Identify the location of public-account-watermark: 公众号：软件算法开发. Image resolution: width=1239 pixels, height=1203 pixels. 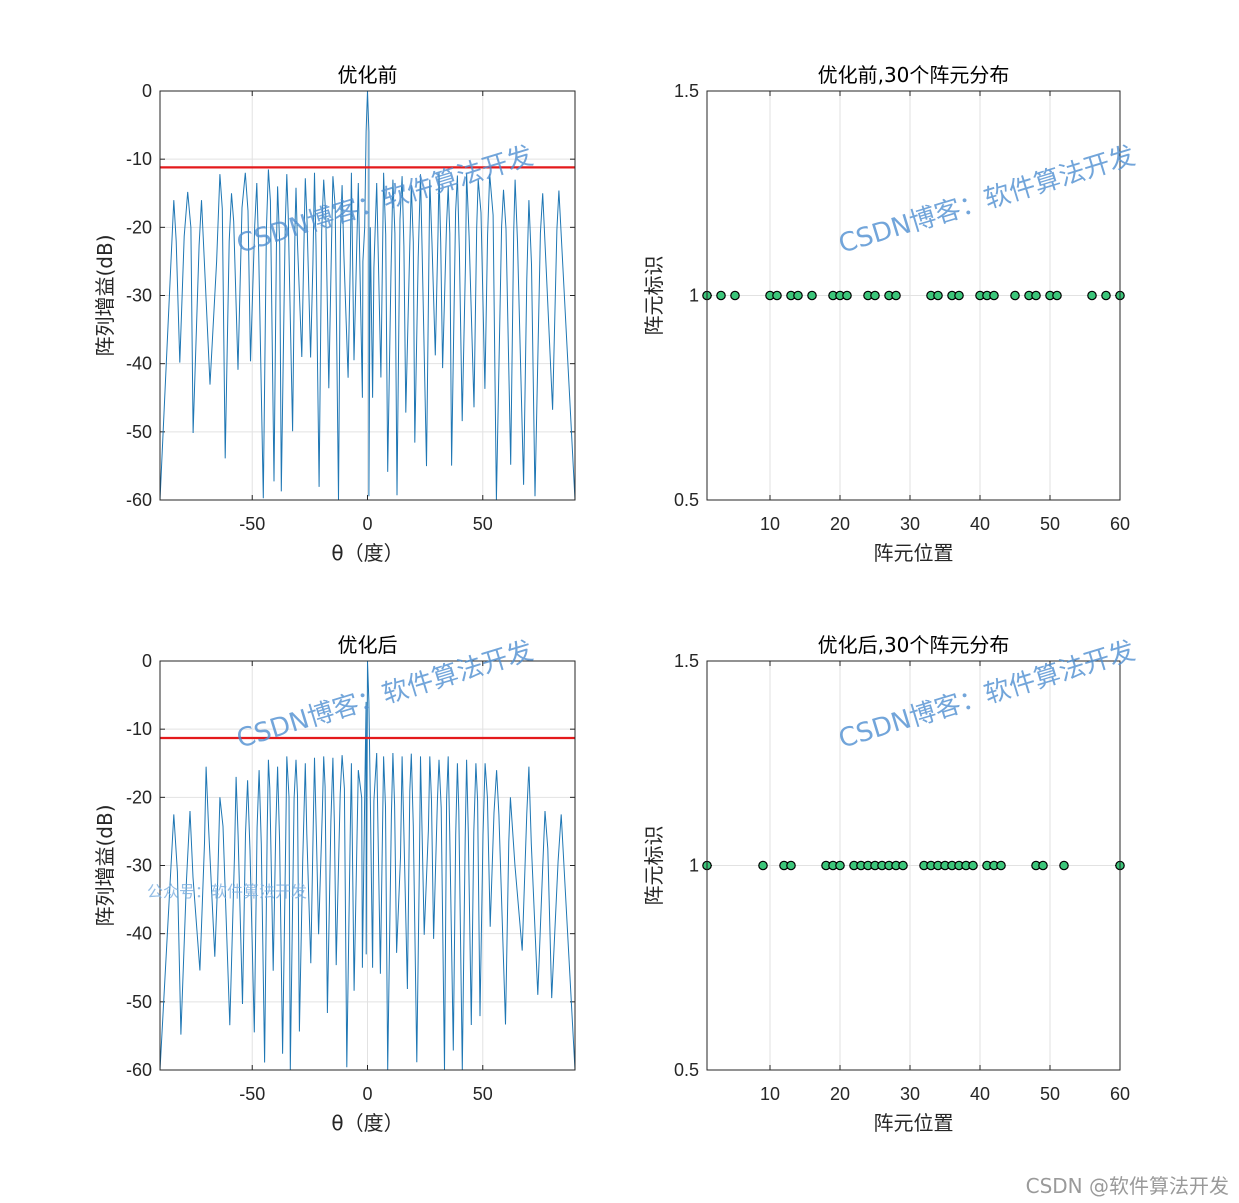
(227, 891).